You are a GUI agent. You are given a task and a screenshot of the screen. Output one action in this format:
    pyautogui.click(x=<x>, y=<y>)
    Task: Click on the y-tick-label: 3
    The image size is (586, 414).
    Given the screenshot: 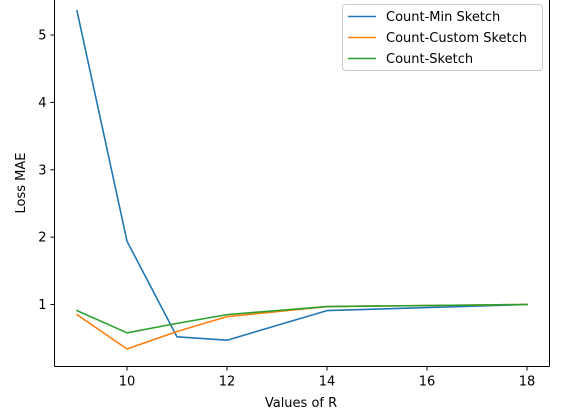 What is the action you would take?
    pyautogui.click(x=42, y=170)
    